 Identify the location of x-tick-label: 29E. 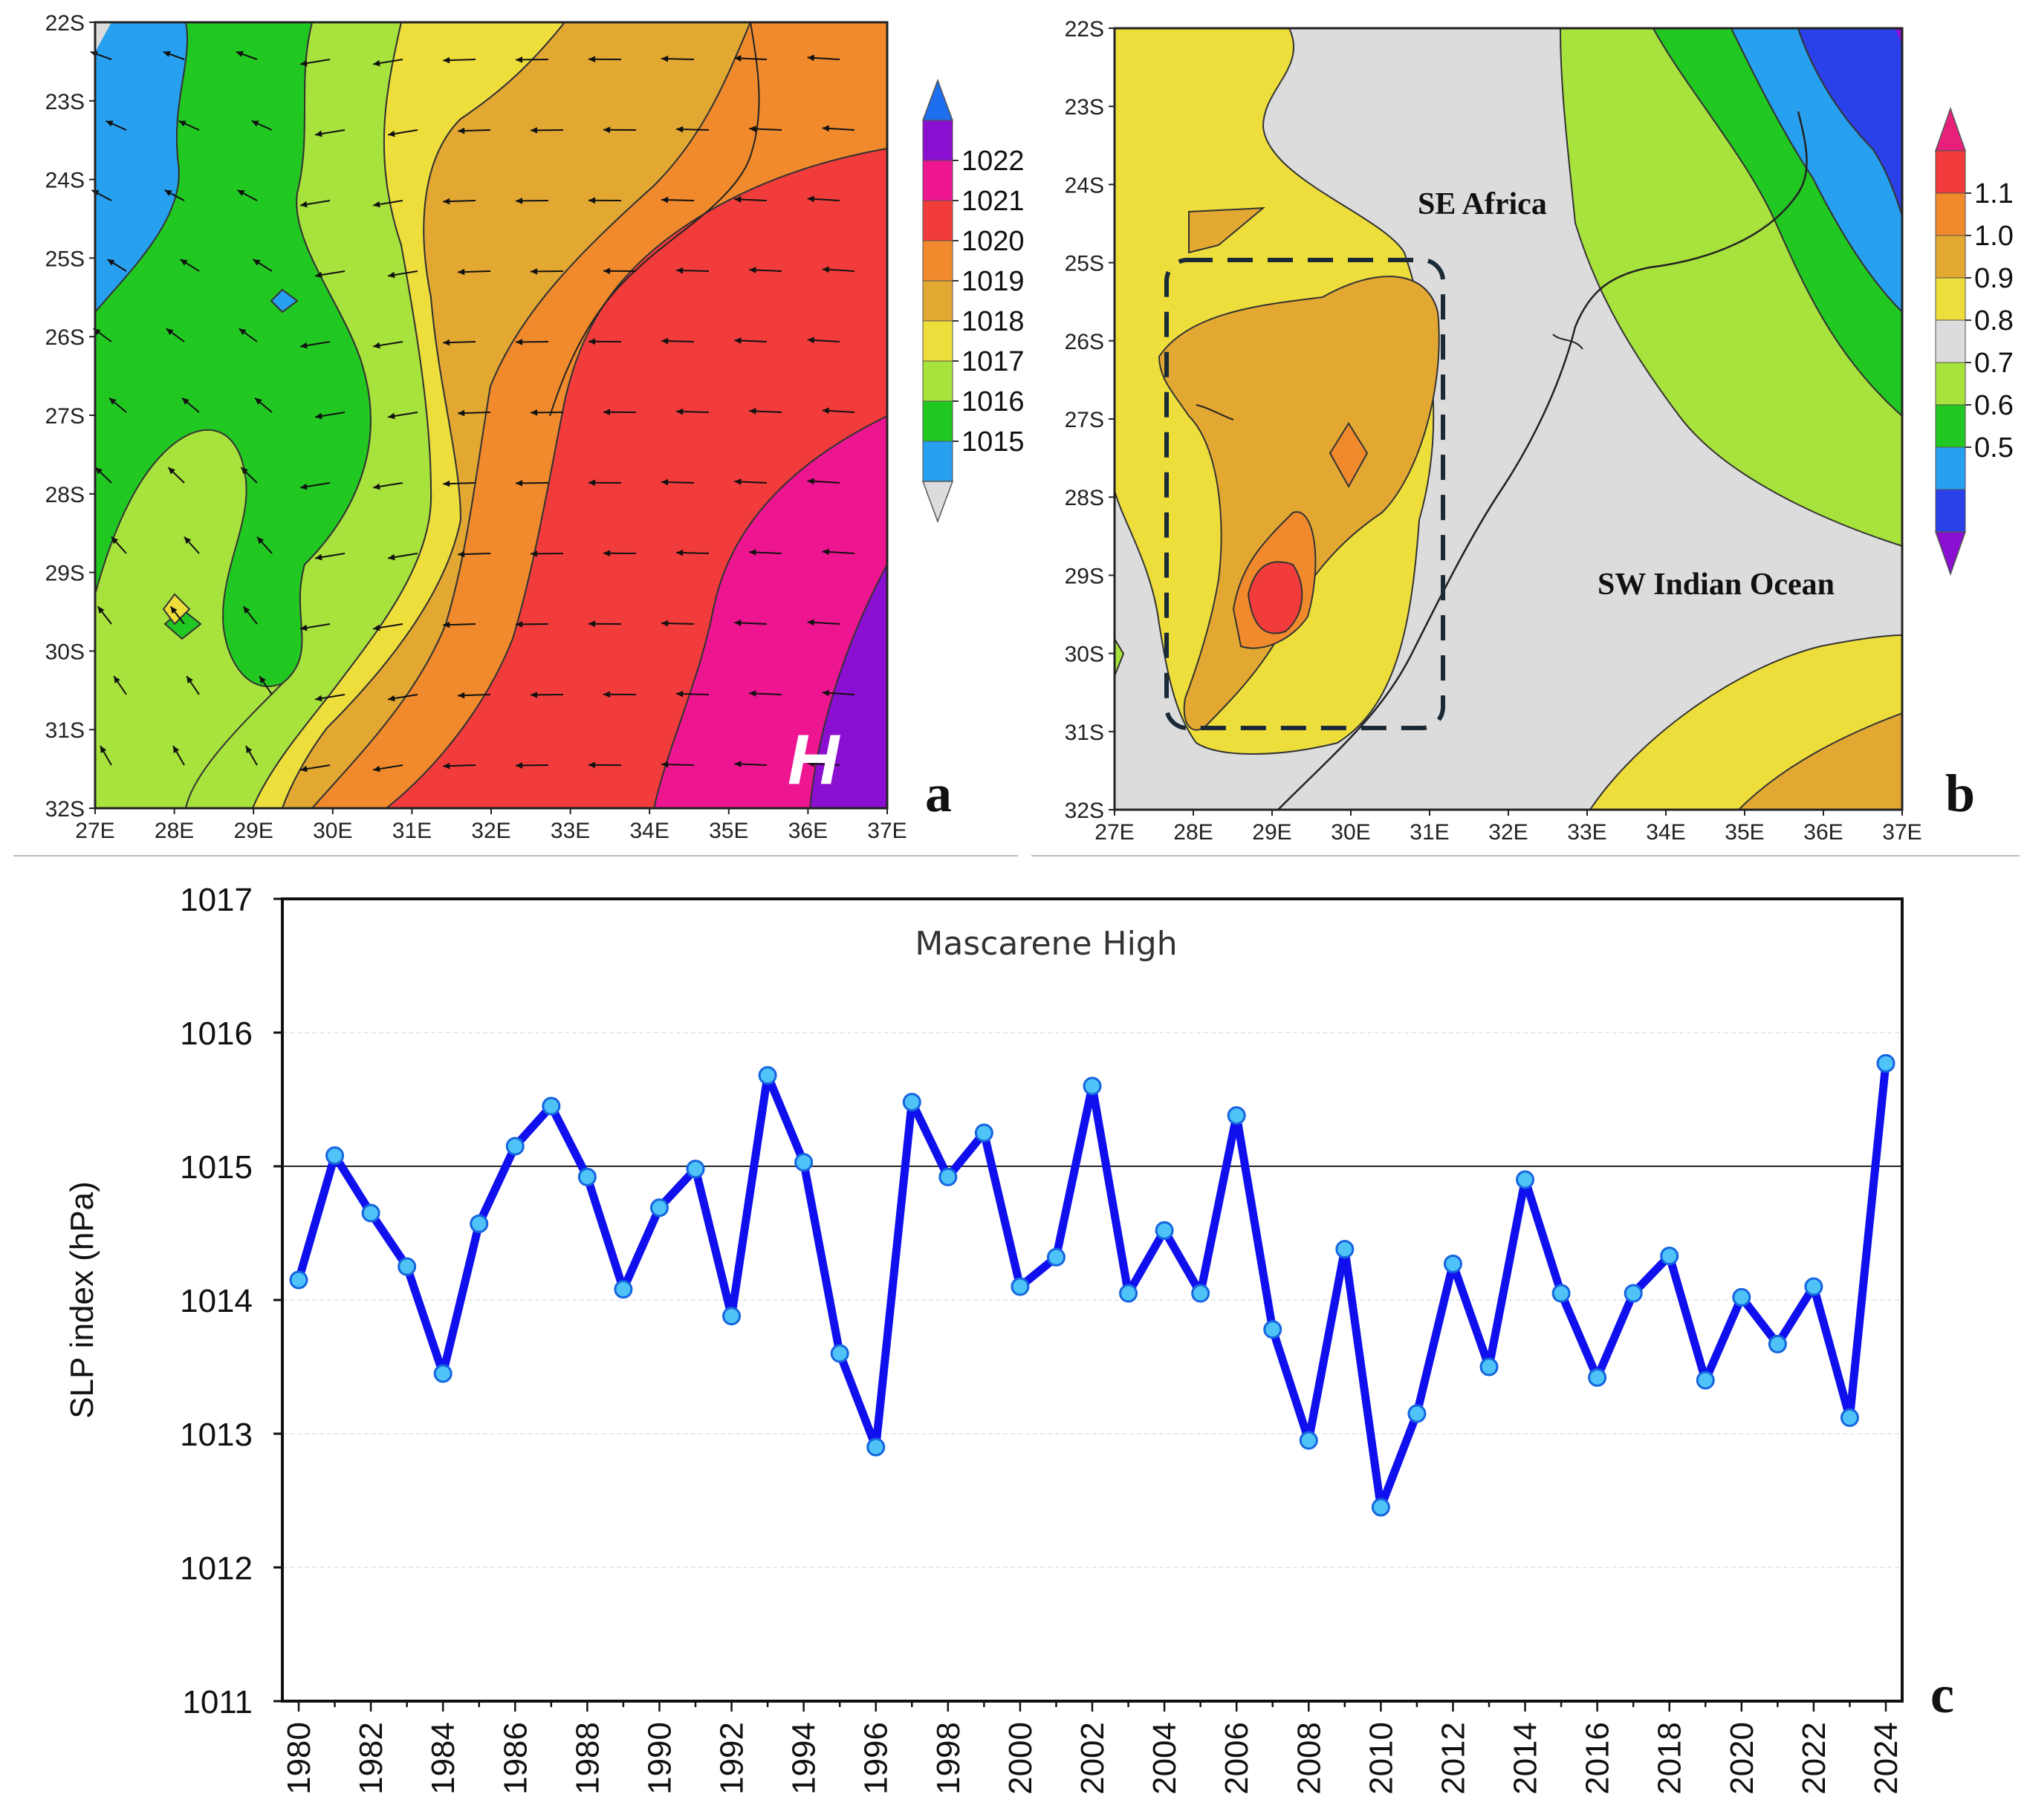
(1271, 832).